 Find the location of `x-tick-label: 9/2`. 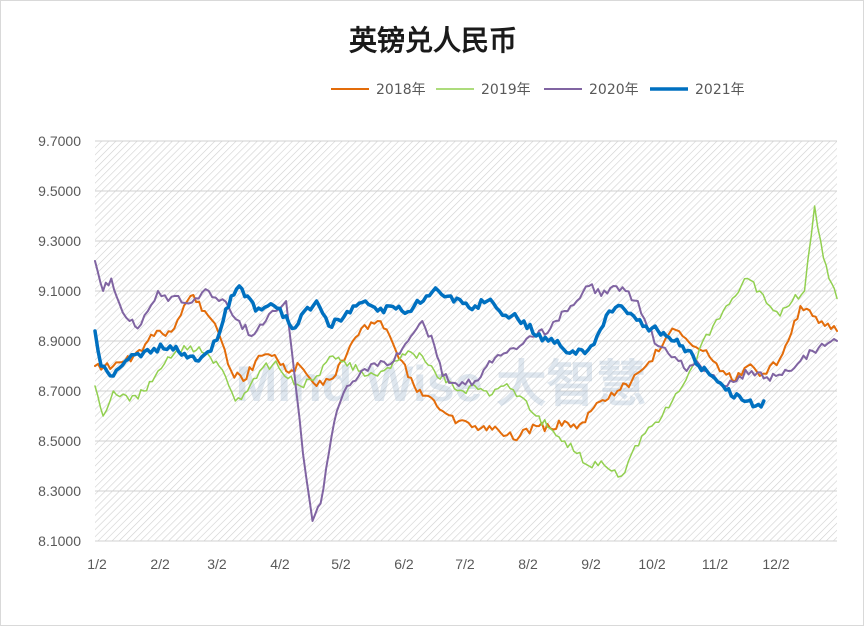

x-tick-label: 9/2 is located at coordinates (591, 564).